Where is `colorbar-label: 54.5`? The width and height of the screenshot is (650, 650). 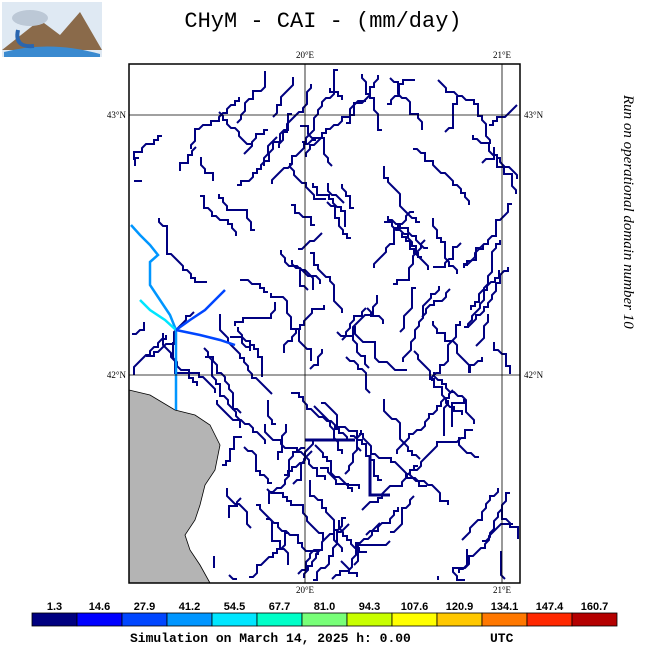 colorbar-label: 54.5 is located at coordinates (234, 607).